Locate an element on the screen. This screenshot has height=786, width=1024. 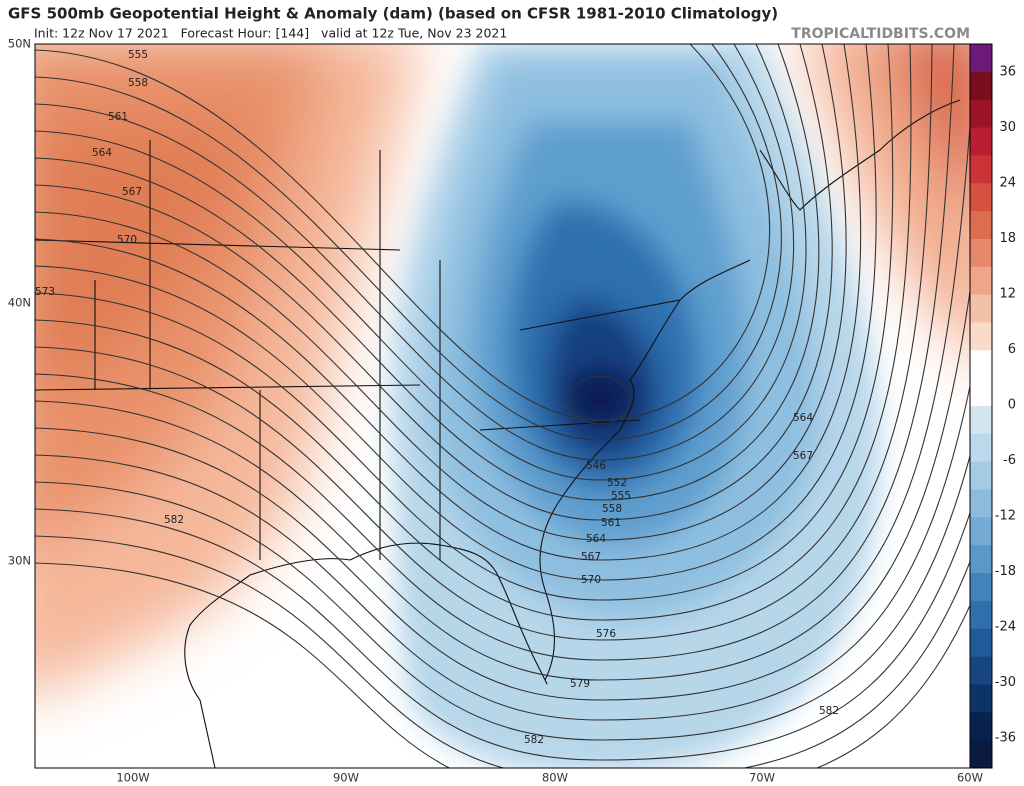
colorbar-label: -30 is located at coordinates (1005, 682).